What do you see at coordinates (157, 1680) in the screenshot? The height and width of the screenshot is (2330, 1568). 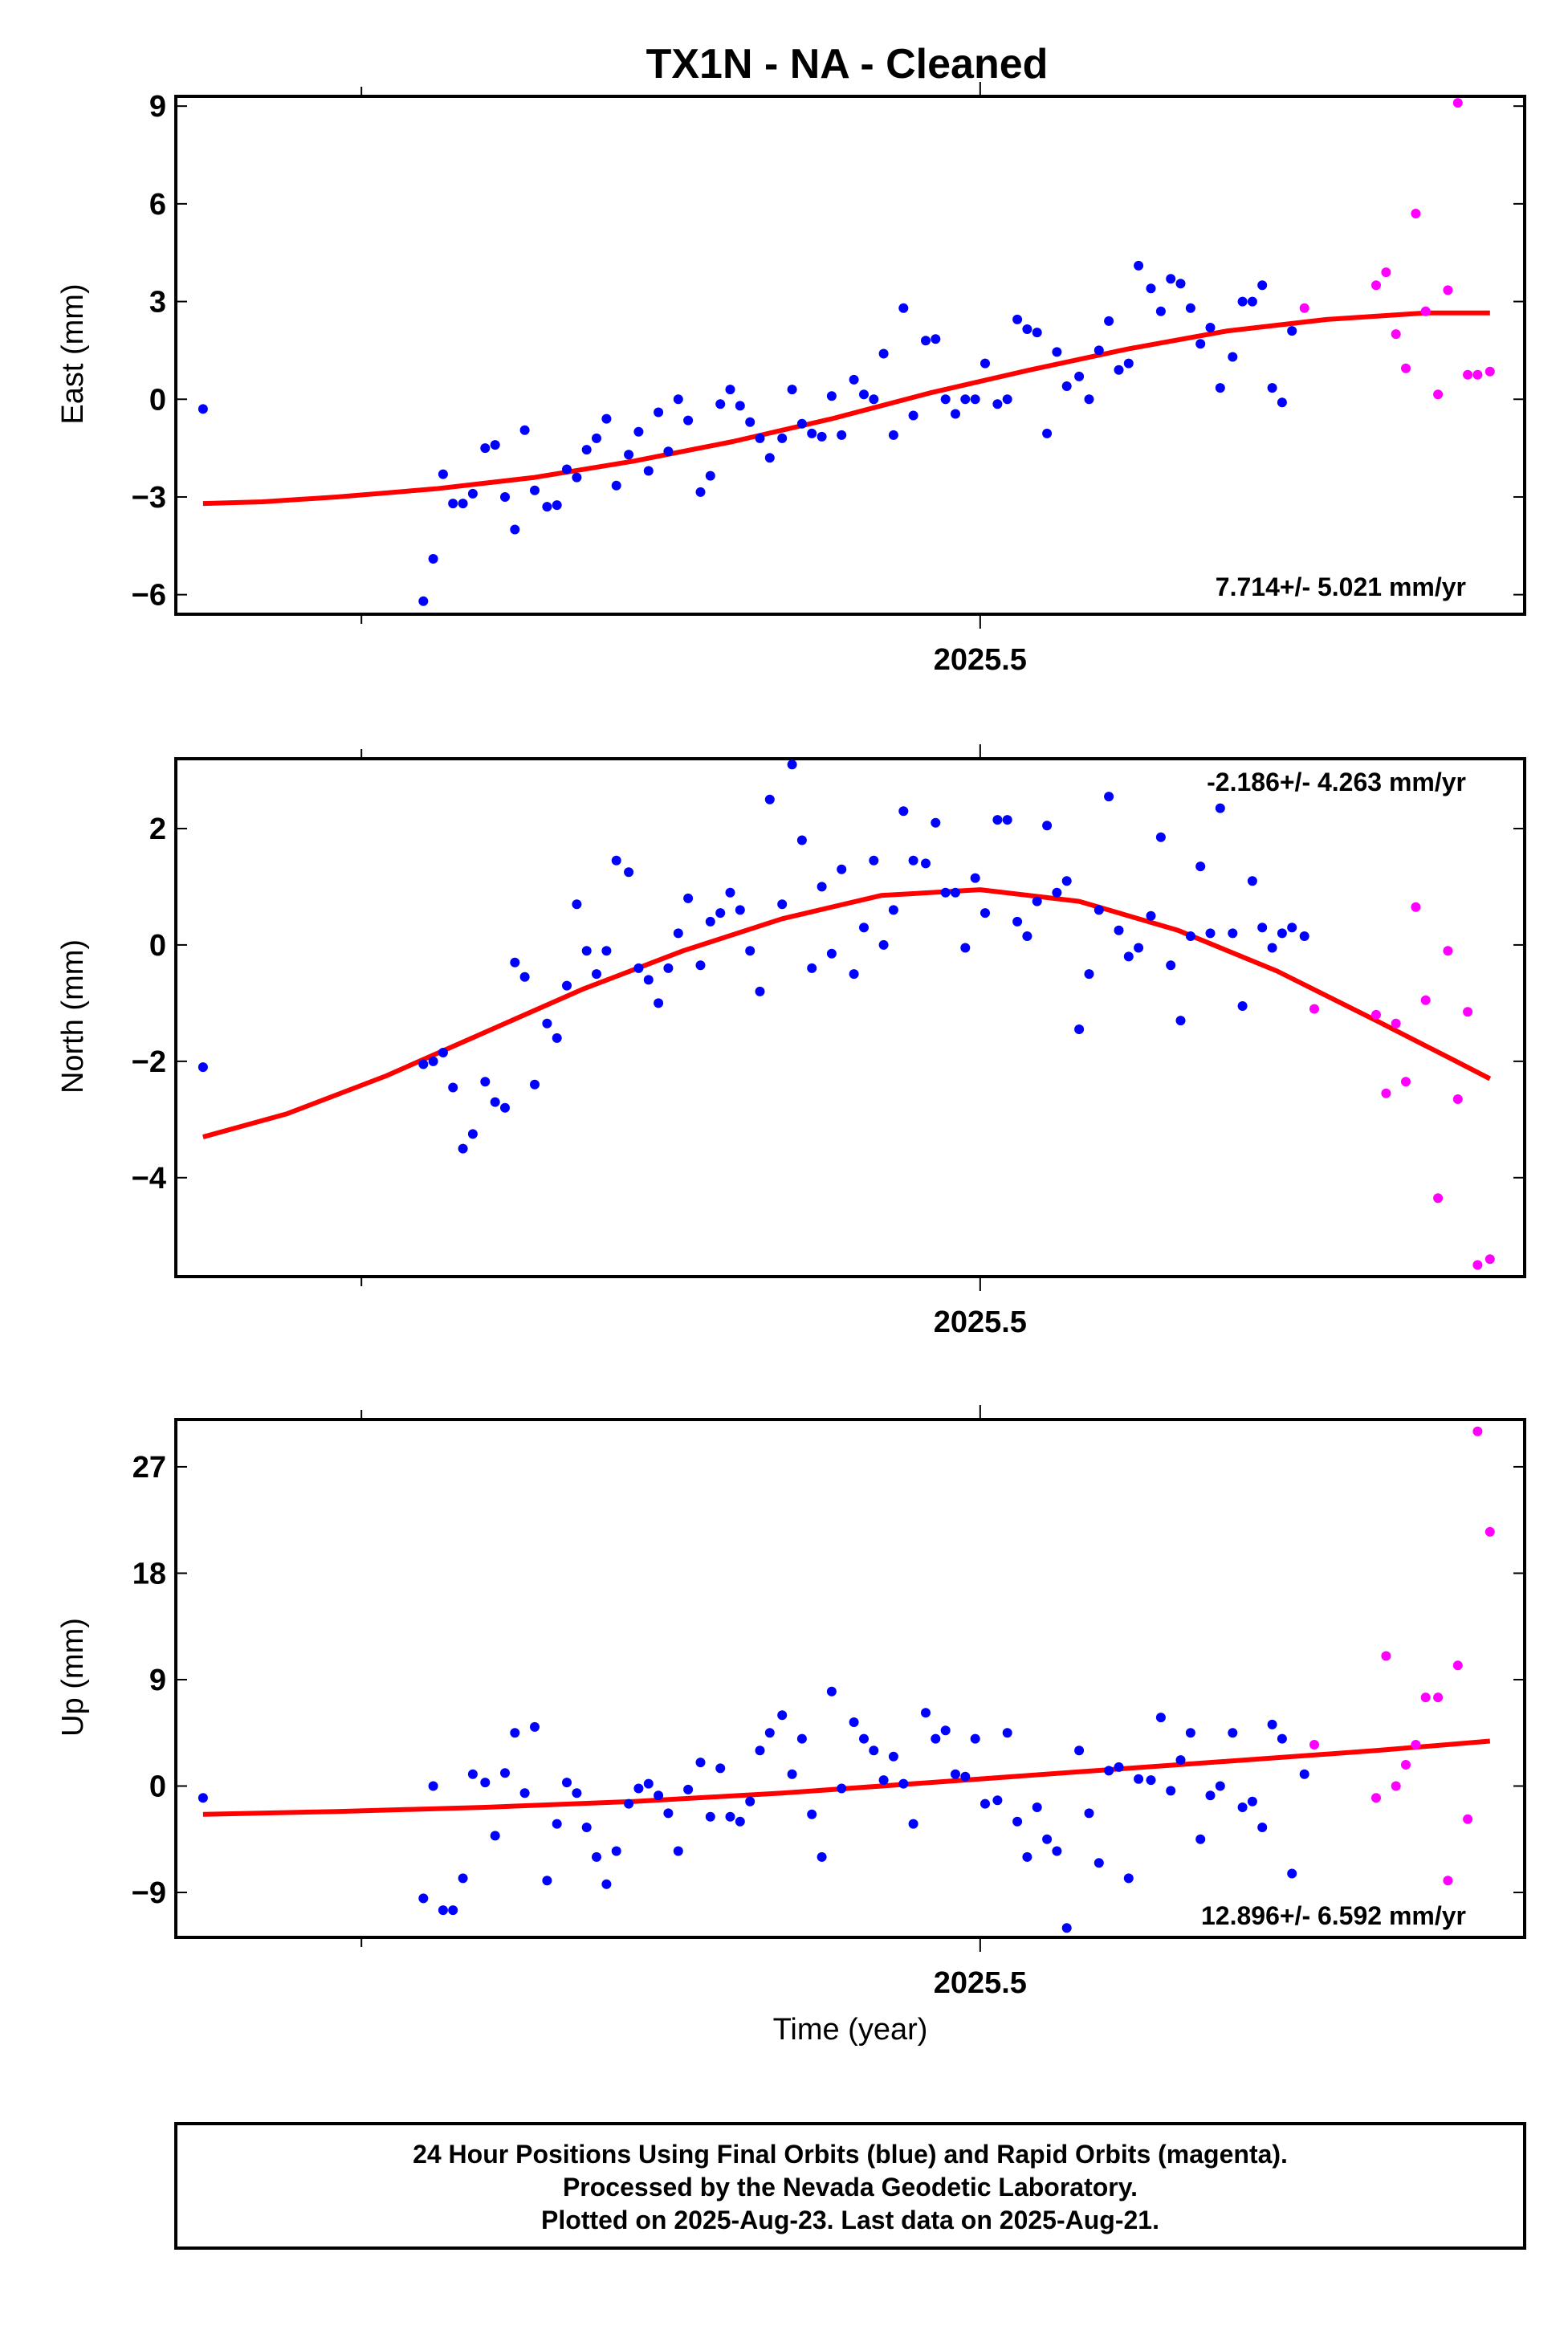 I see `up-ytick-label: 9` at bounding box center [157, 1680].